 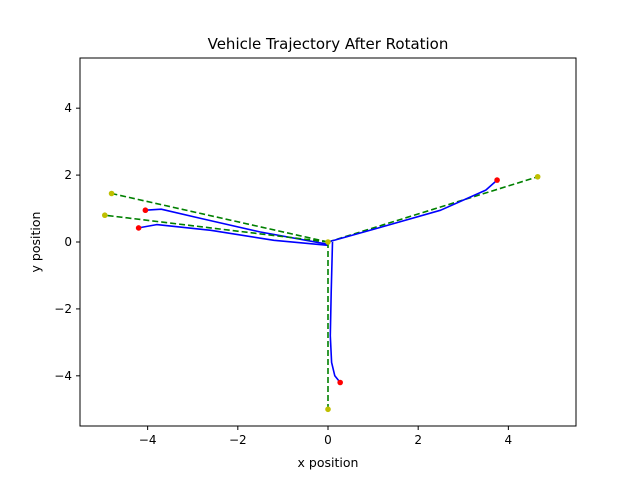 I want to click on x-tick-label: −2, so click(x=238, y=440).